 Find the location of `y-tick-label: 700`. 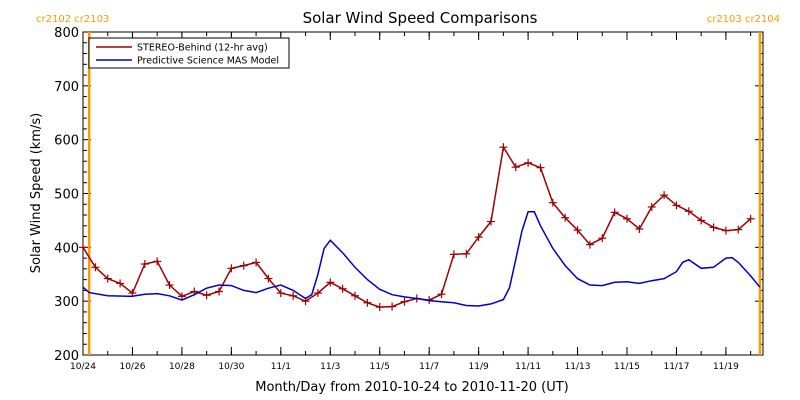

y-tick-label: 700 is located at coordinates (66, 87).